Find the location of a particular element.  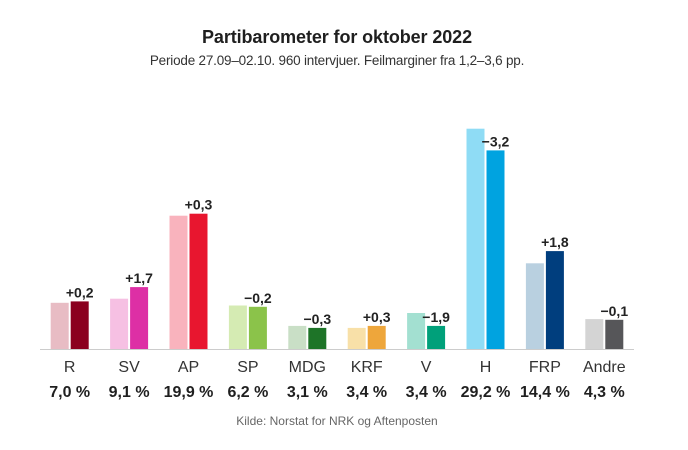

bar-previous-r is located at coordinates (59, 325).